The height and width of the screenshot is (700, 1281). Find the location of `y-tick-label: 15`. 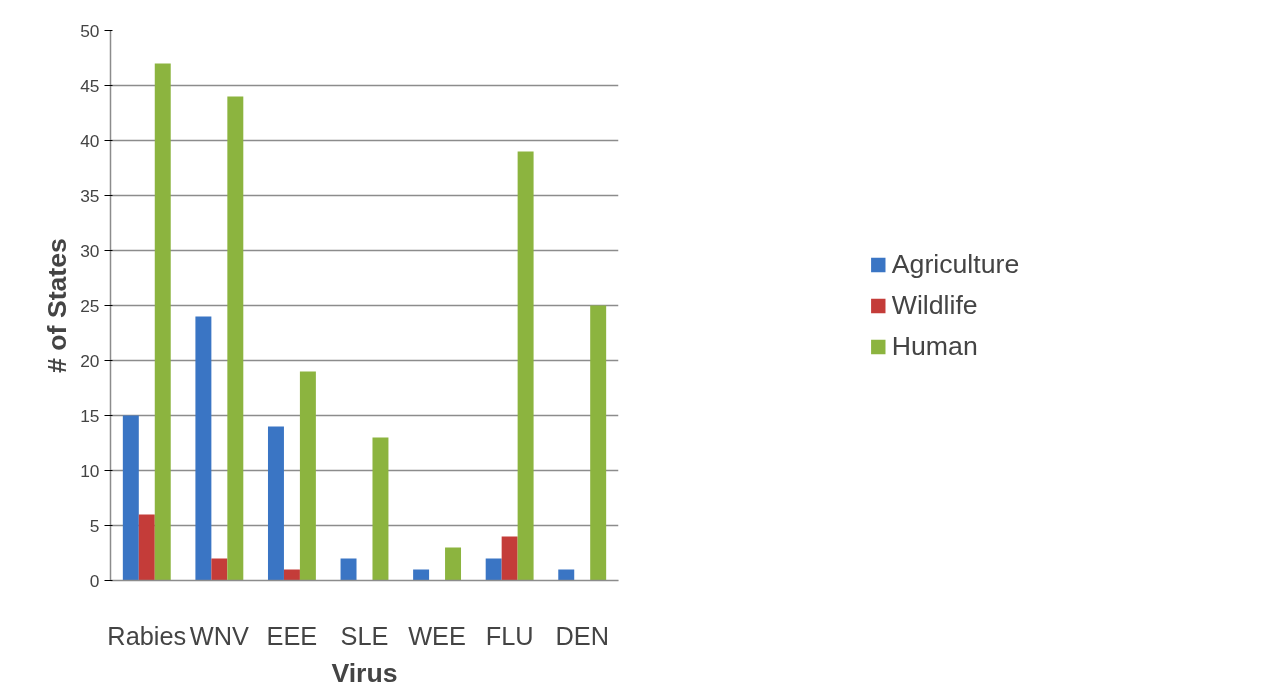

y-tick-label: 15 is located at coordinates (90, 415).